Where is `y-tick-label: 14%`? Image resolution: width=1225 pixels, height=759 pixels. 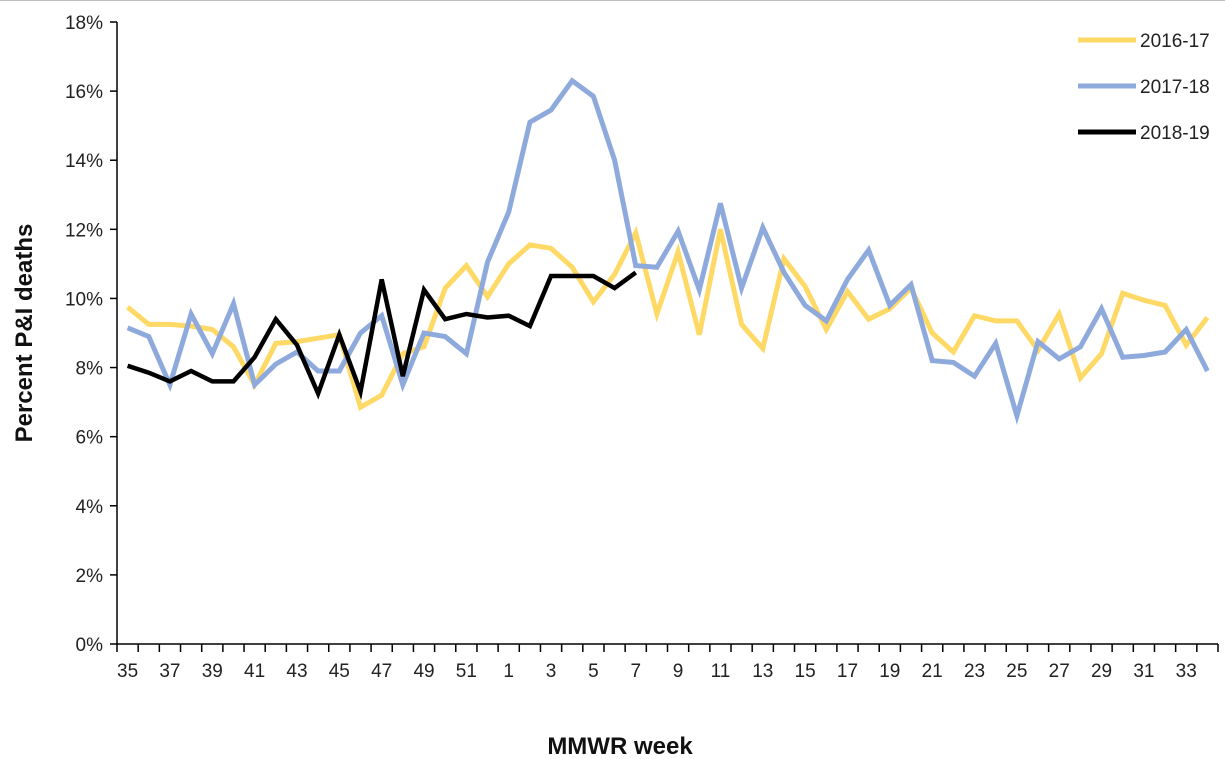
y-tick-label: 14% is located at coordinates (84, 161).